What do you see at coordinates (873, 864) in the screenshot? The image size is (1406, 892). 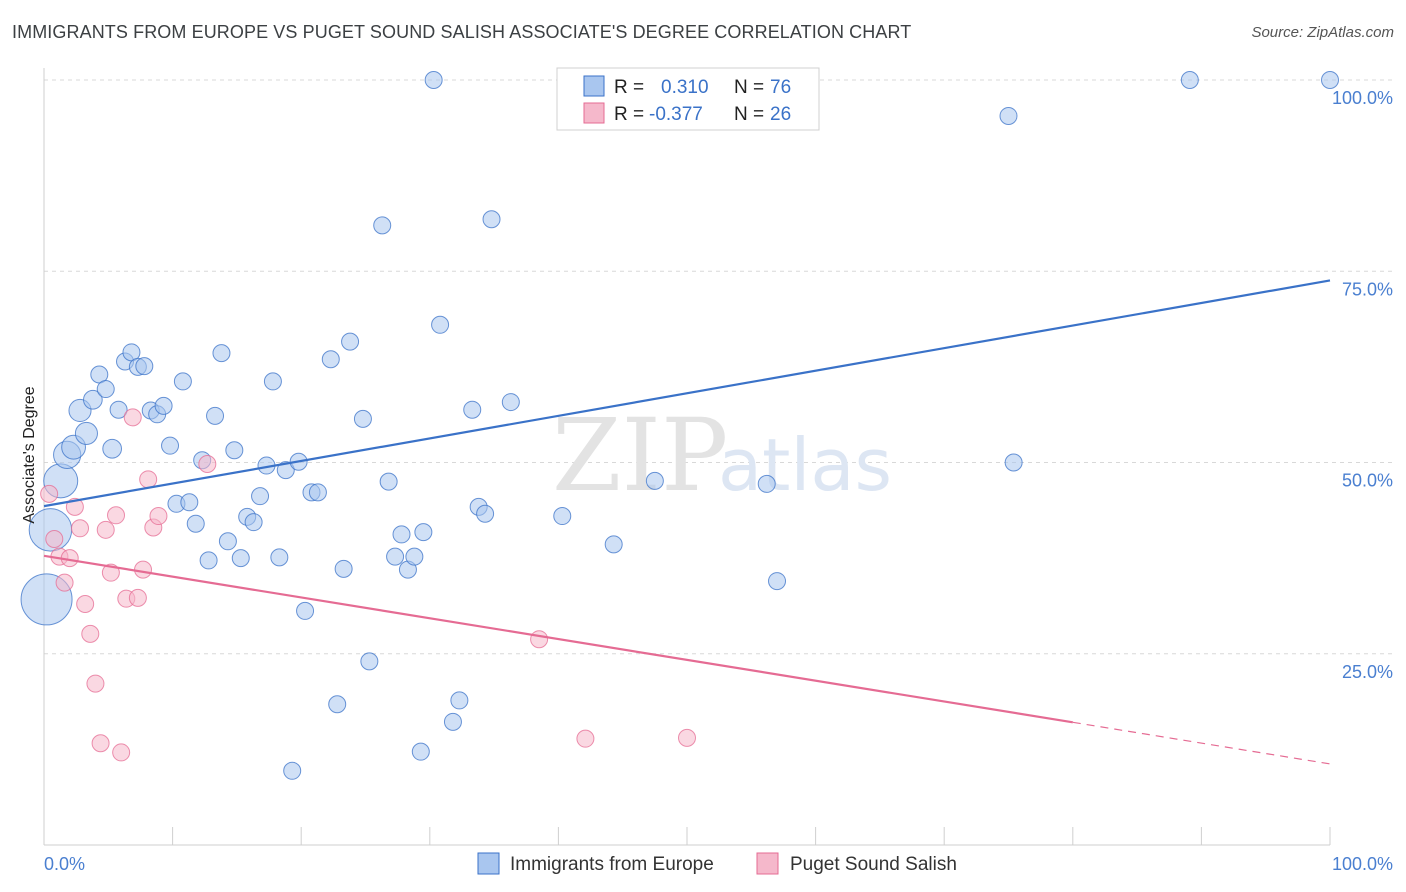 I see `bottom-legend-label-2: Puget Sound Salish` at bounding box center [873, 864].